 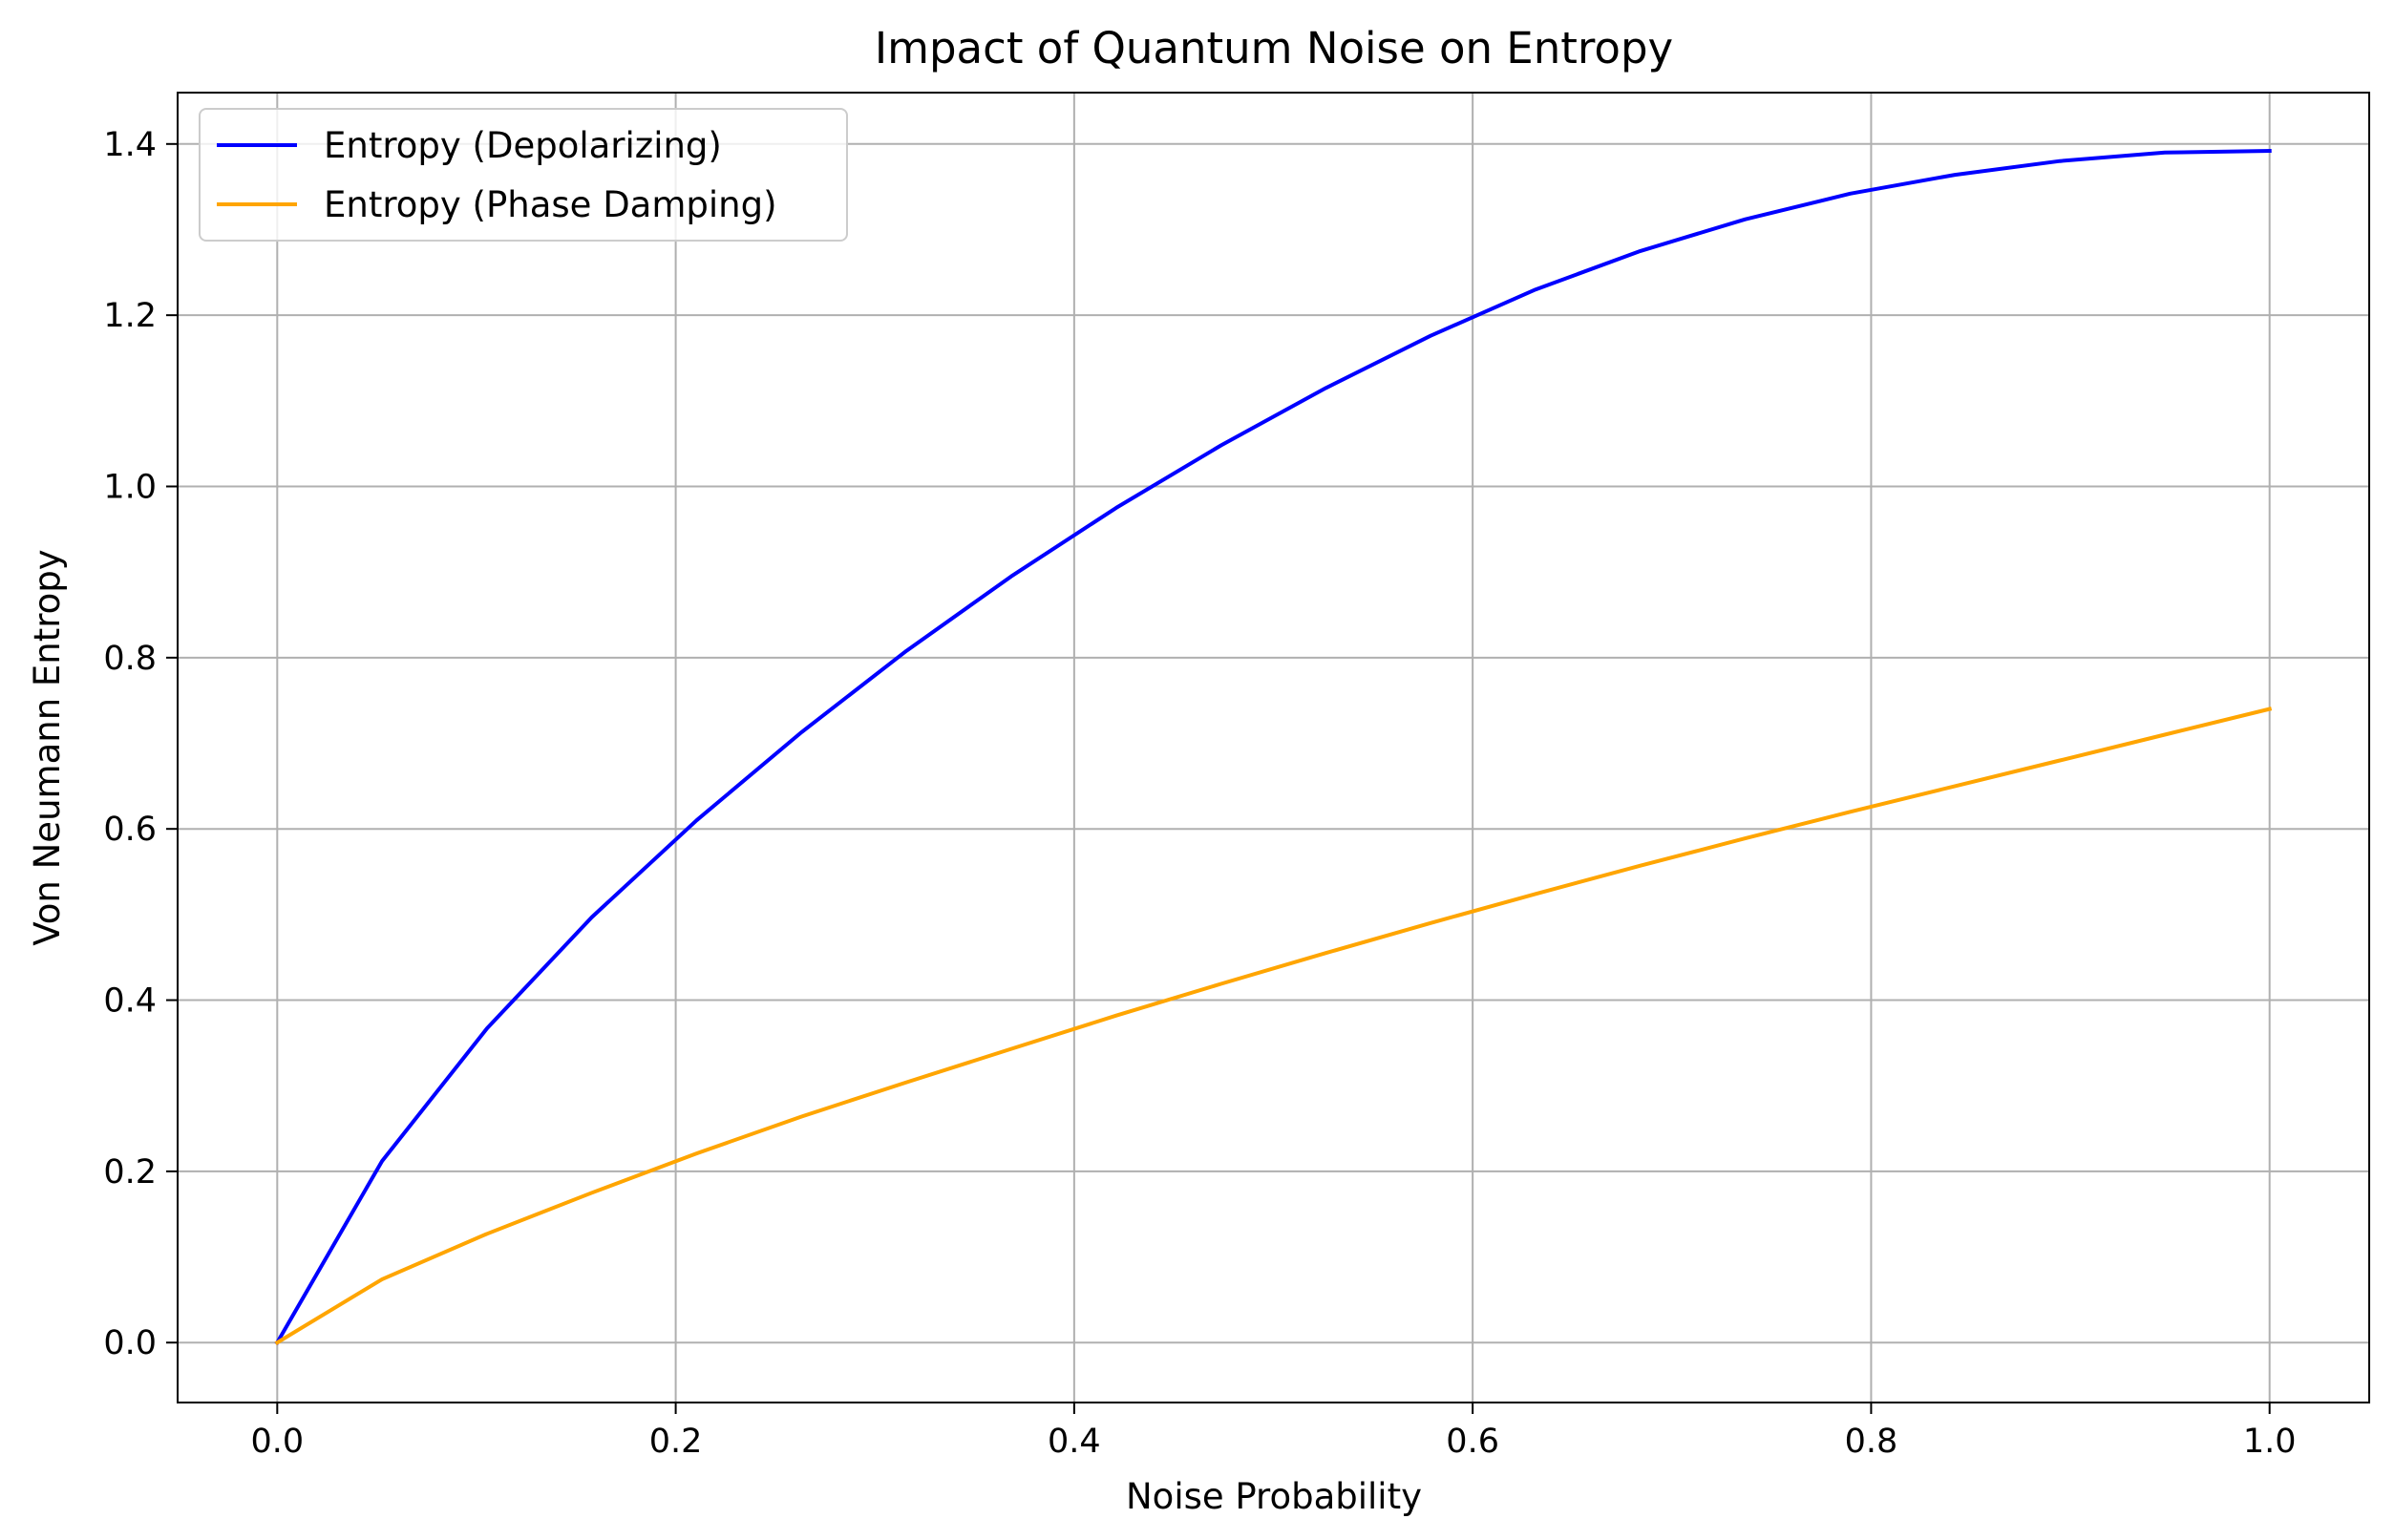 I want to click on y-tick-label: 0.6, so click(x=130, y=830).